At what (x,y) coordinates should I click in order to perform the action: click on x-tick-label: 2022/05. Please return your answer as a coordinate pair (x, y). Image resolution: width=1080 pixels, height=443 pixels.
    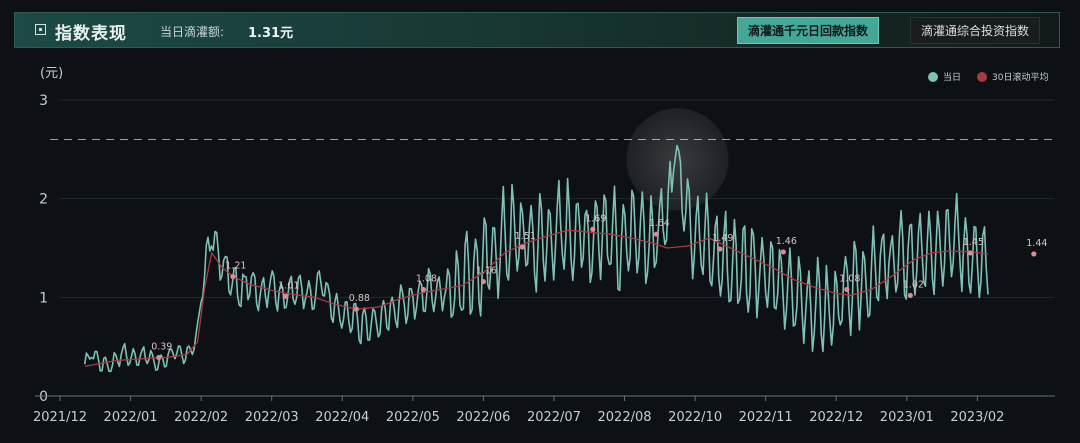
    Looking at the image, I should click on (413, 417).